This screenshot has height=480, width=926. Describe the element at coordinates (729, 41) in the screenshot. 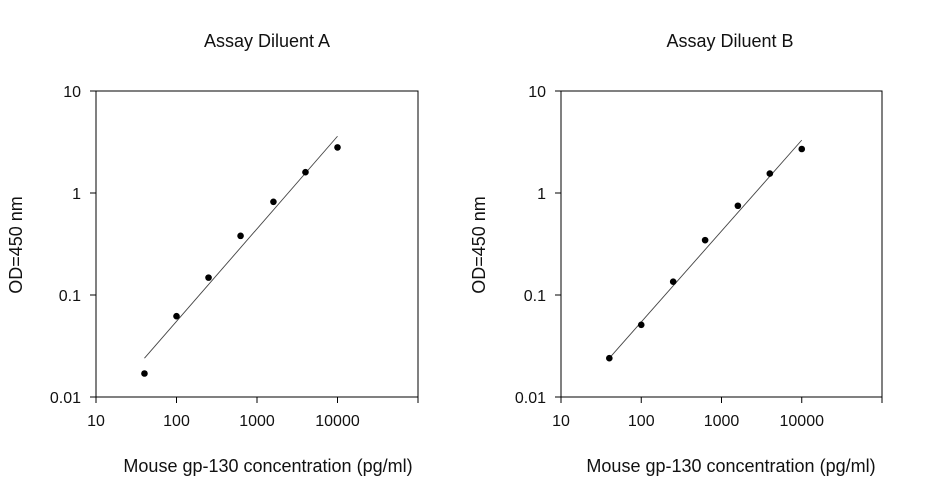

I see `chart-title: Assay Diluent B` at that location.